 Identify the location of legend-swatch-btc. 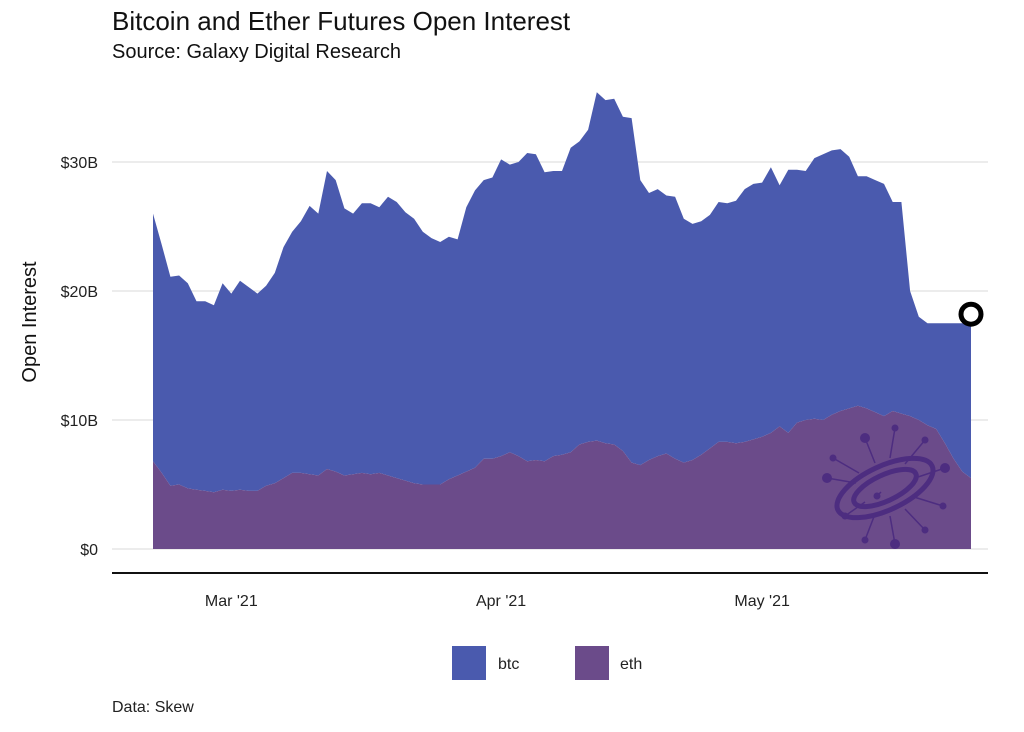
(469, 663).